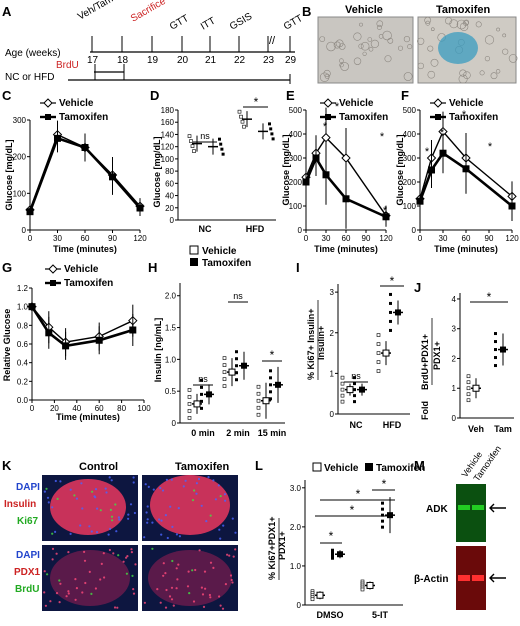 The width and height of the screenshot is (520, 626). I want to click on y-tick-label: 200, so click(296, 182).